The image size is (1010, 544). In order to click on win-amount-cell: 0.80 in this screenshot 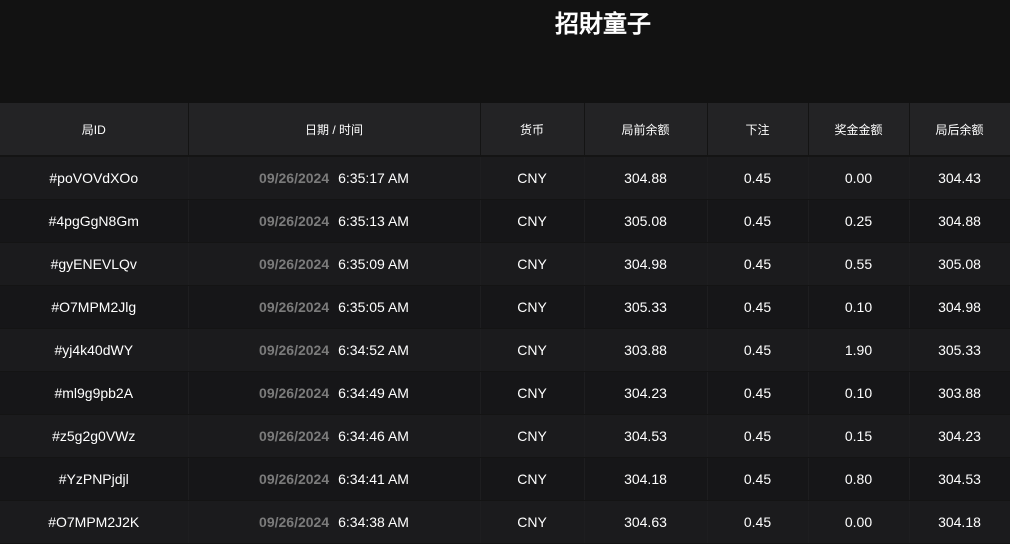, I will do `click(859, 479)`.